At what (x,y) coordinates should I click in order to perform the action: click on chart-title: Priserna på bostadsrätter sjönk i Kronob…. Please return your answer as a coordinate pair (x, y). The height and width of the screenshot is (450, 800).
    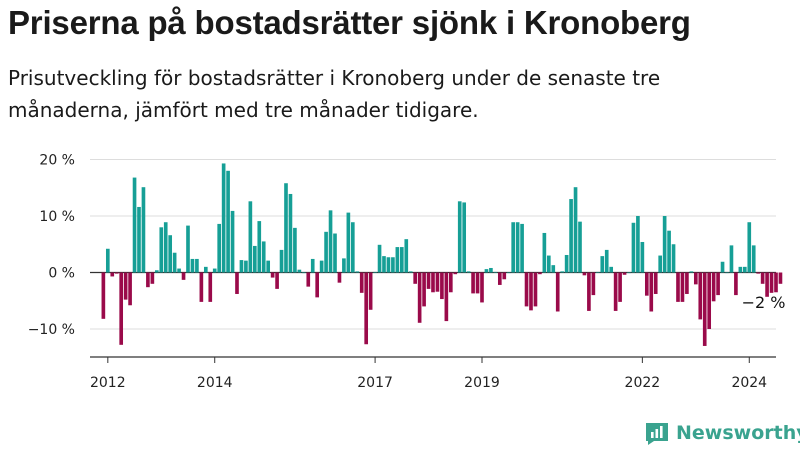
    Looking at the image, I should click on (349, 22).